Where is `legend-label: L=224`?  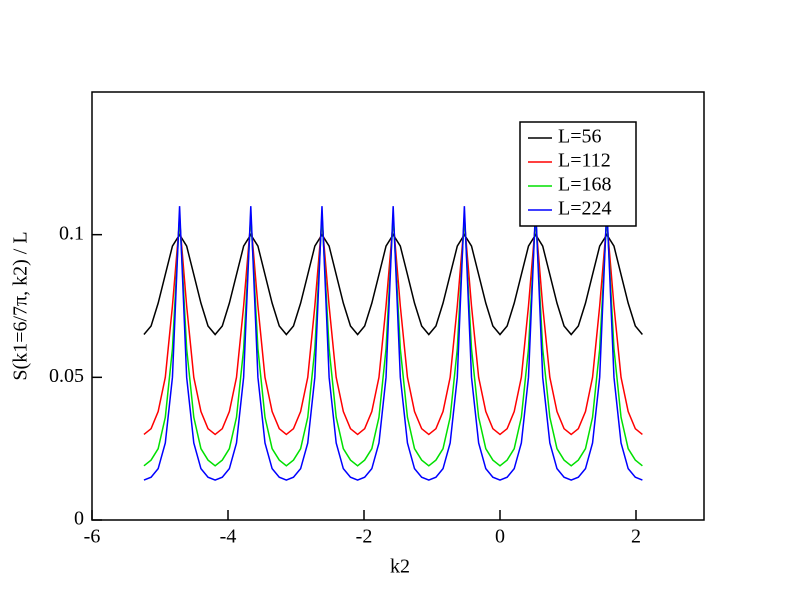
legend-label: L=224 is located at coordinates (585, 209).